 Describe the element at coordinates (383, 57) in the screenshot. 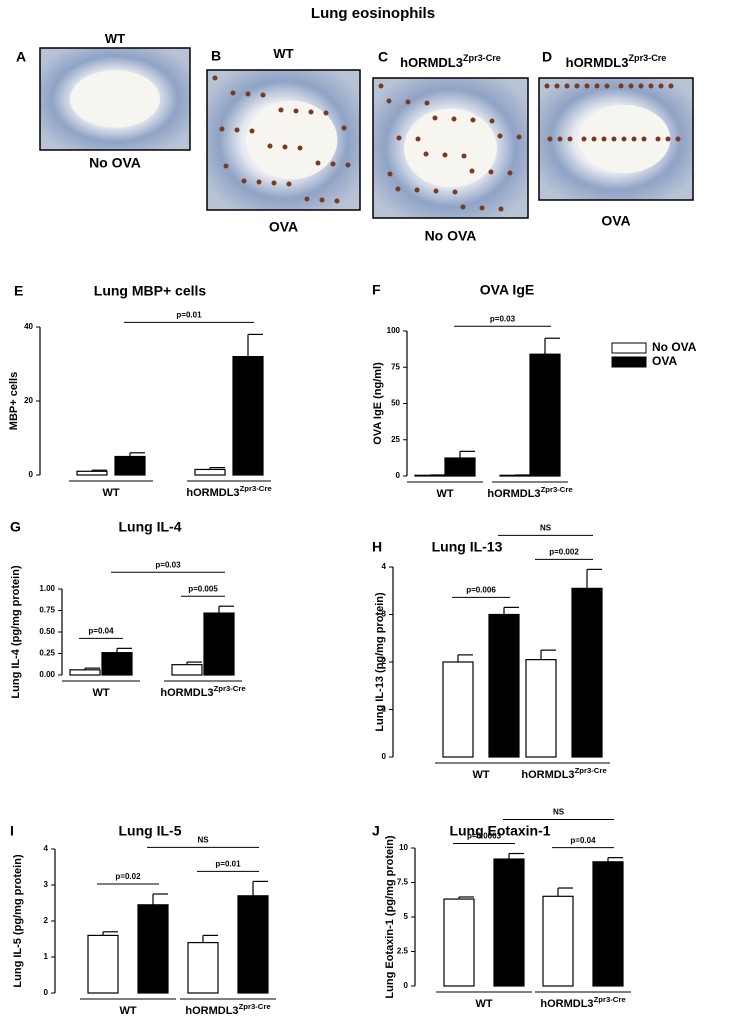

I see `panel-letter: C` at that location.